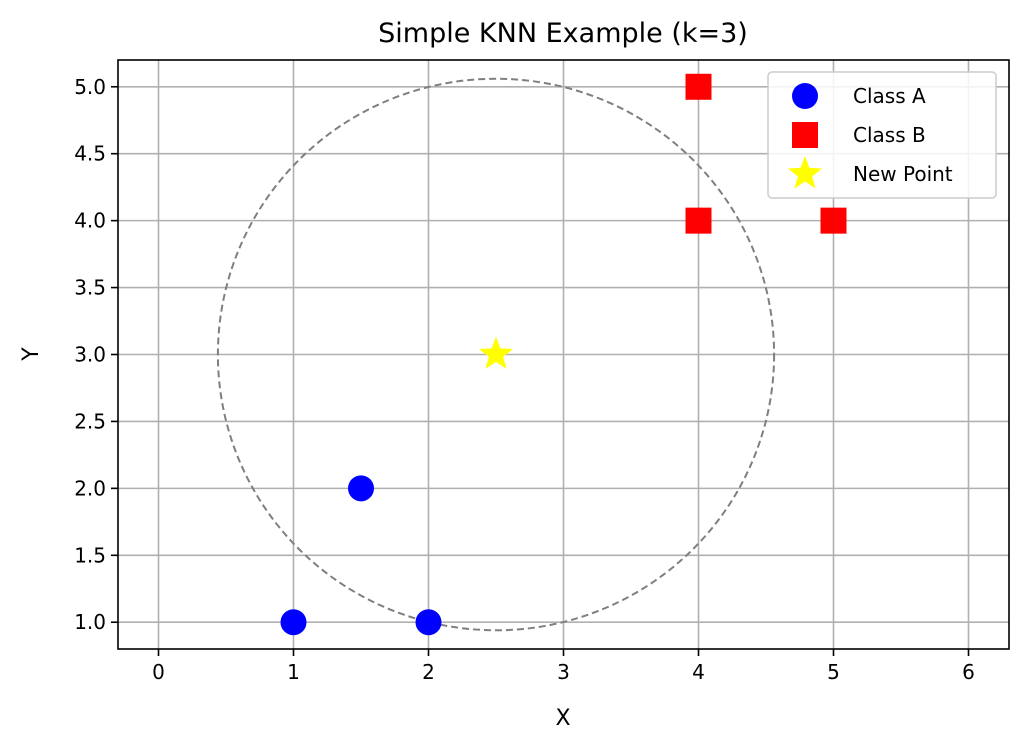 This screenshot has width=1029, height=751. I want to click on y-tick-label: 1.5, so click(90, 555).